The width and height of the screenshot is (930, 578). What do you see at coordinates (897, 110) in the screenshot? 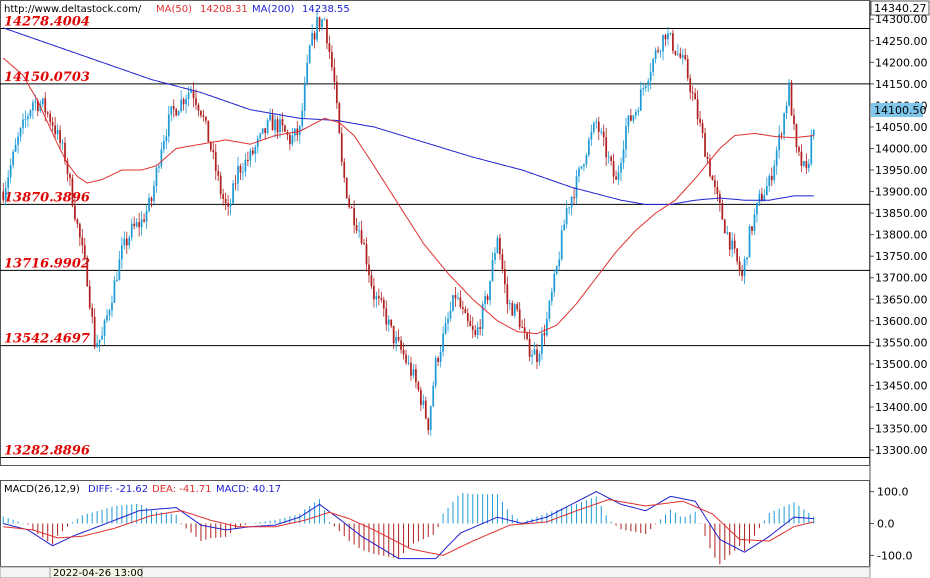
I see `last-price-marker` at bounding box center [897, 110].